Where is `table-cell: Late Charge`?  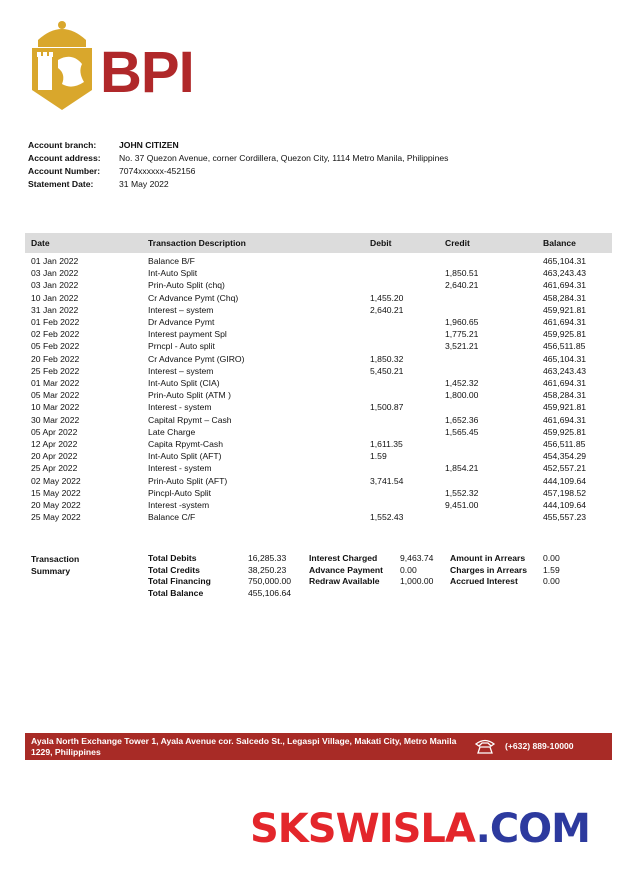 table-cell: Late Charge is located at coordinates (172, 431).